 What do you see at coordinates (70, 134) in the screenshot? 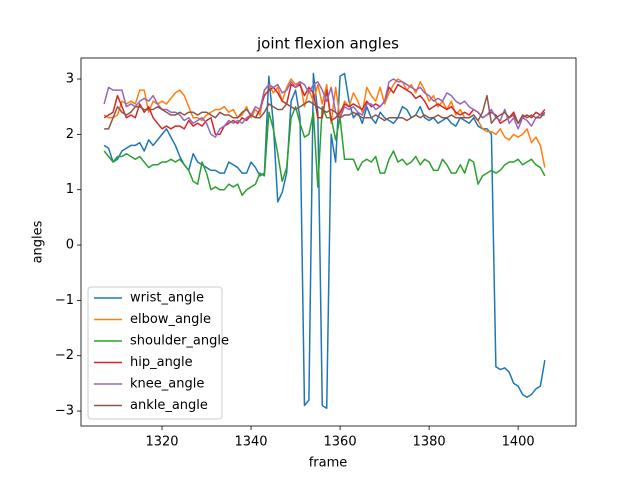
I see `y-tick-label: 2` at bounding box center [70, 134].